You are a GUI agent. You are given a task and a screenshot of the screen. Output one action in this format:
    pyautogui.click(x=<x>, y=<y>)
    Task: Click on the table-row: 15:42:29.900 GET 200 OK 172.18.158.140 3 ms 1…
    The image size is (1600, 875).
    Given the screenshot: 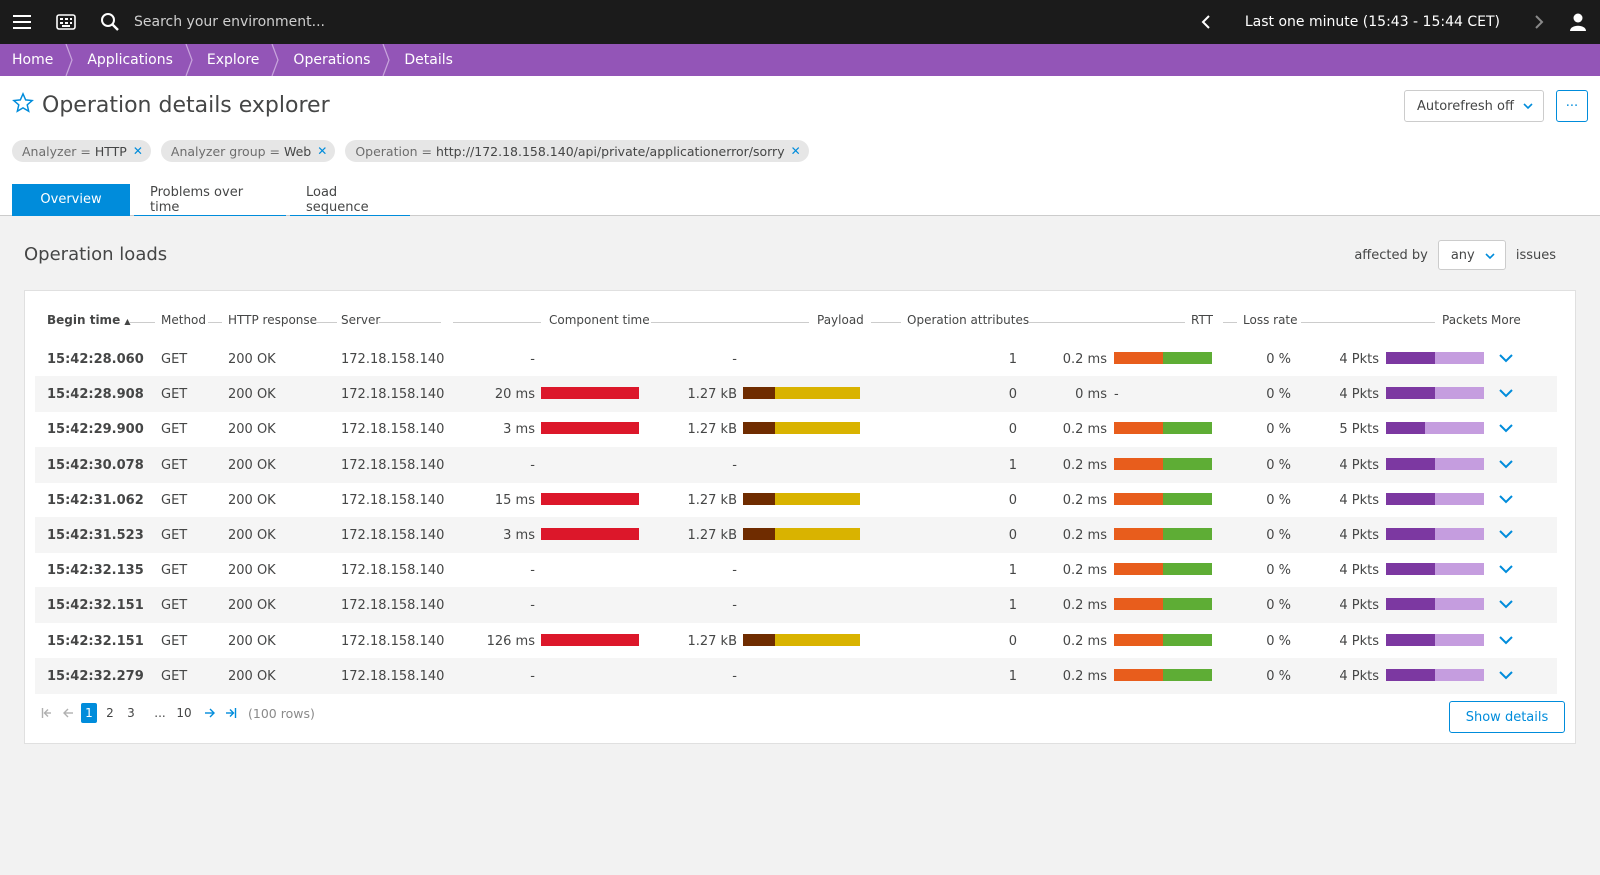 What is the action you would take?
    pyautogui.click(x=796, y=429)
    